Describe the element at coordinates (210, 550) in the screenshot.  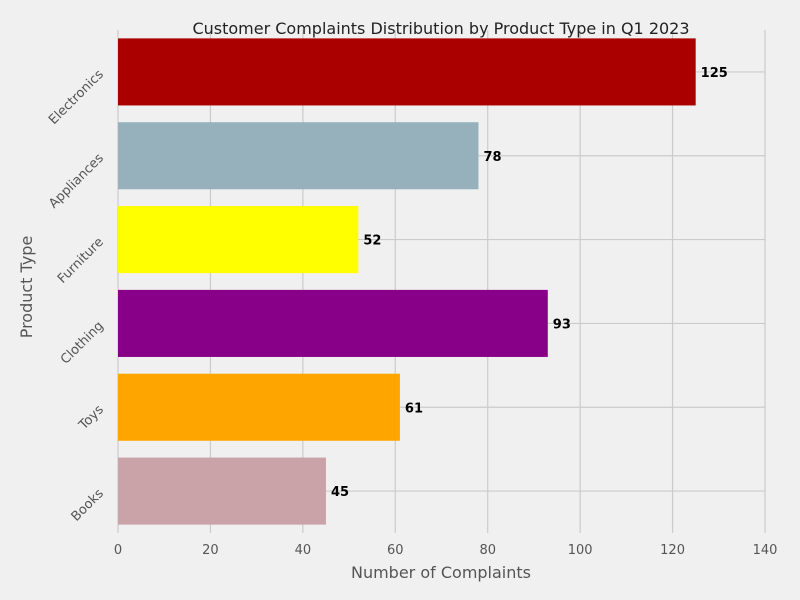
I see `x-tick-label: 20` at that location.